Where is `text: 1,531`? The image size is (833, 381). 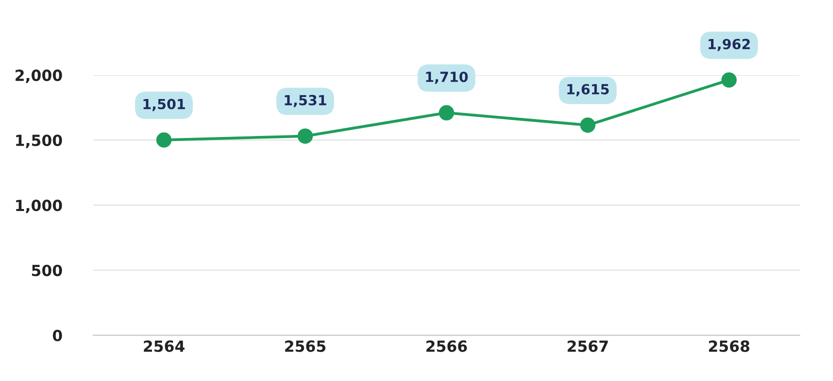
text: 1,531 is located at coordinates (305, 101).